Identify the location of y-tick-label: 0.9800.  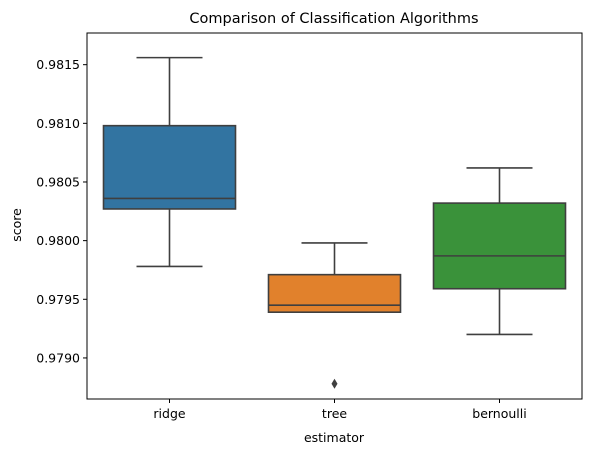
(58, 240).